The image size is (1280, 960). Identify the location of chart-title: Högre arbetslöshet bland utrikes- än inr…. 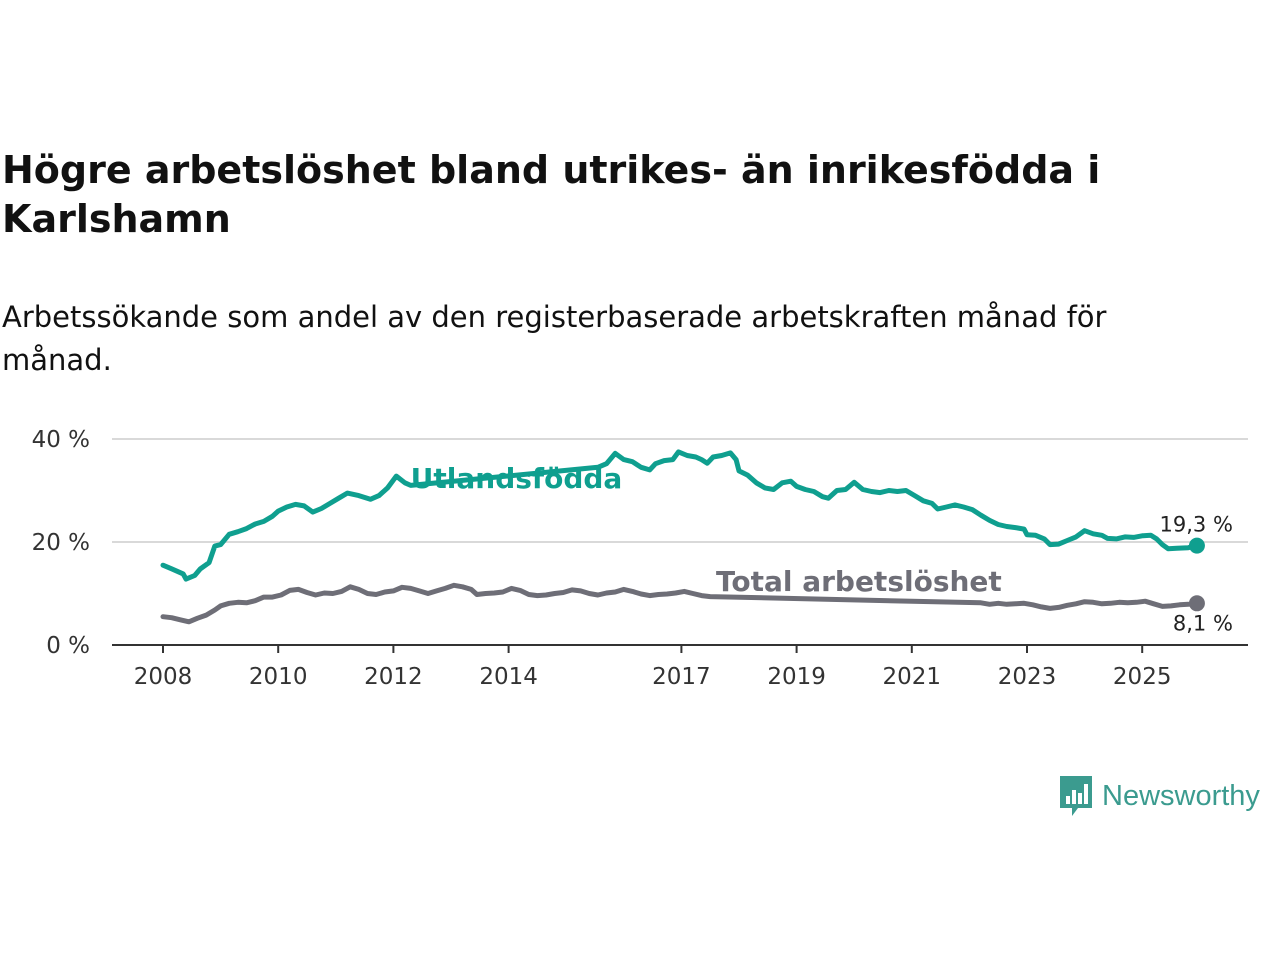
(551, 194).